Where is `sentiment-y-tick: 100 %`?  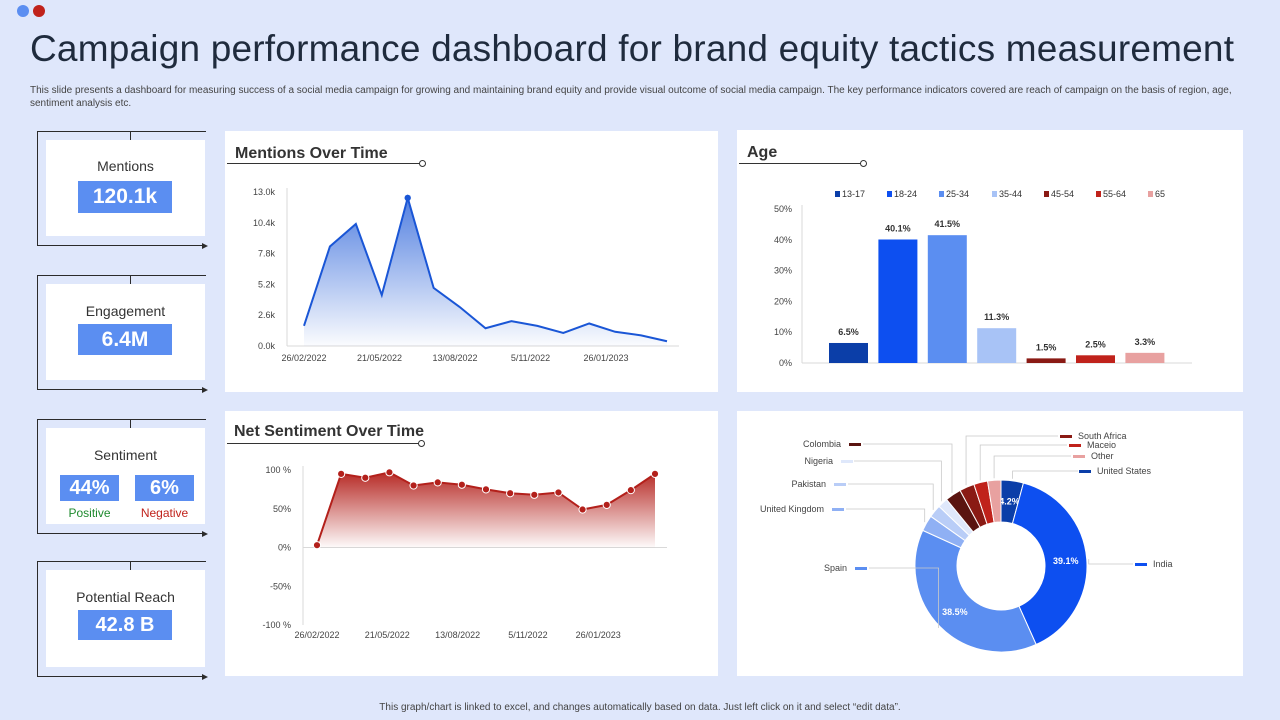
sentiment-y-tick: 100 % is located at coordinates (278, 470).